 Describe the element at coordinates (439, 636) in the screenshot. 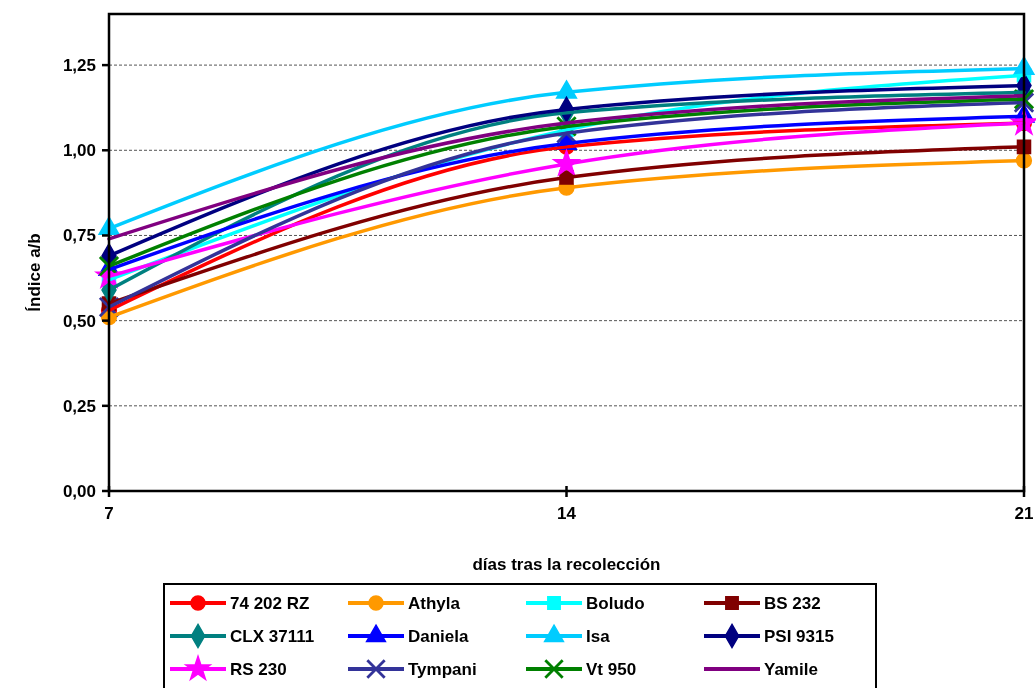

I see `legend-label: Daniela` at that location.